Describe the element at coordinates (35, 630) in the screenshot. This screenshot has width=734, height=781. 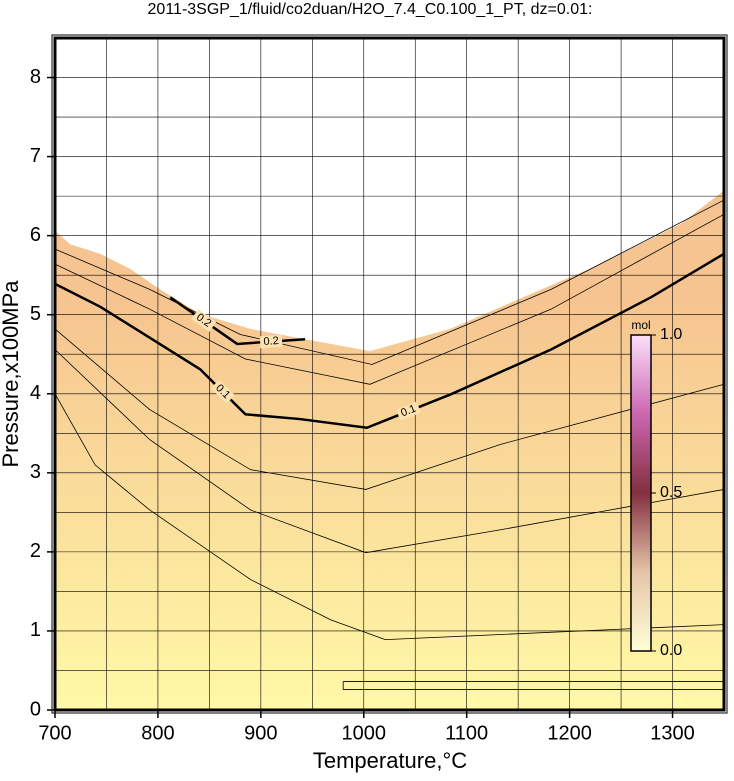
I see `y-tick-label: 1` at that location.